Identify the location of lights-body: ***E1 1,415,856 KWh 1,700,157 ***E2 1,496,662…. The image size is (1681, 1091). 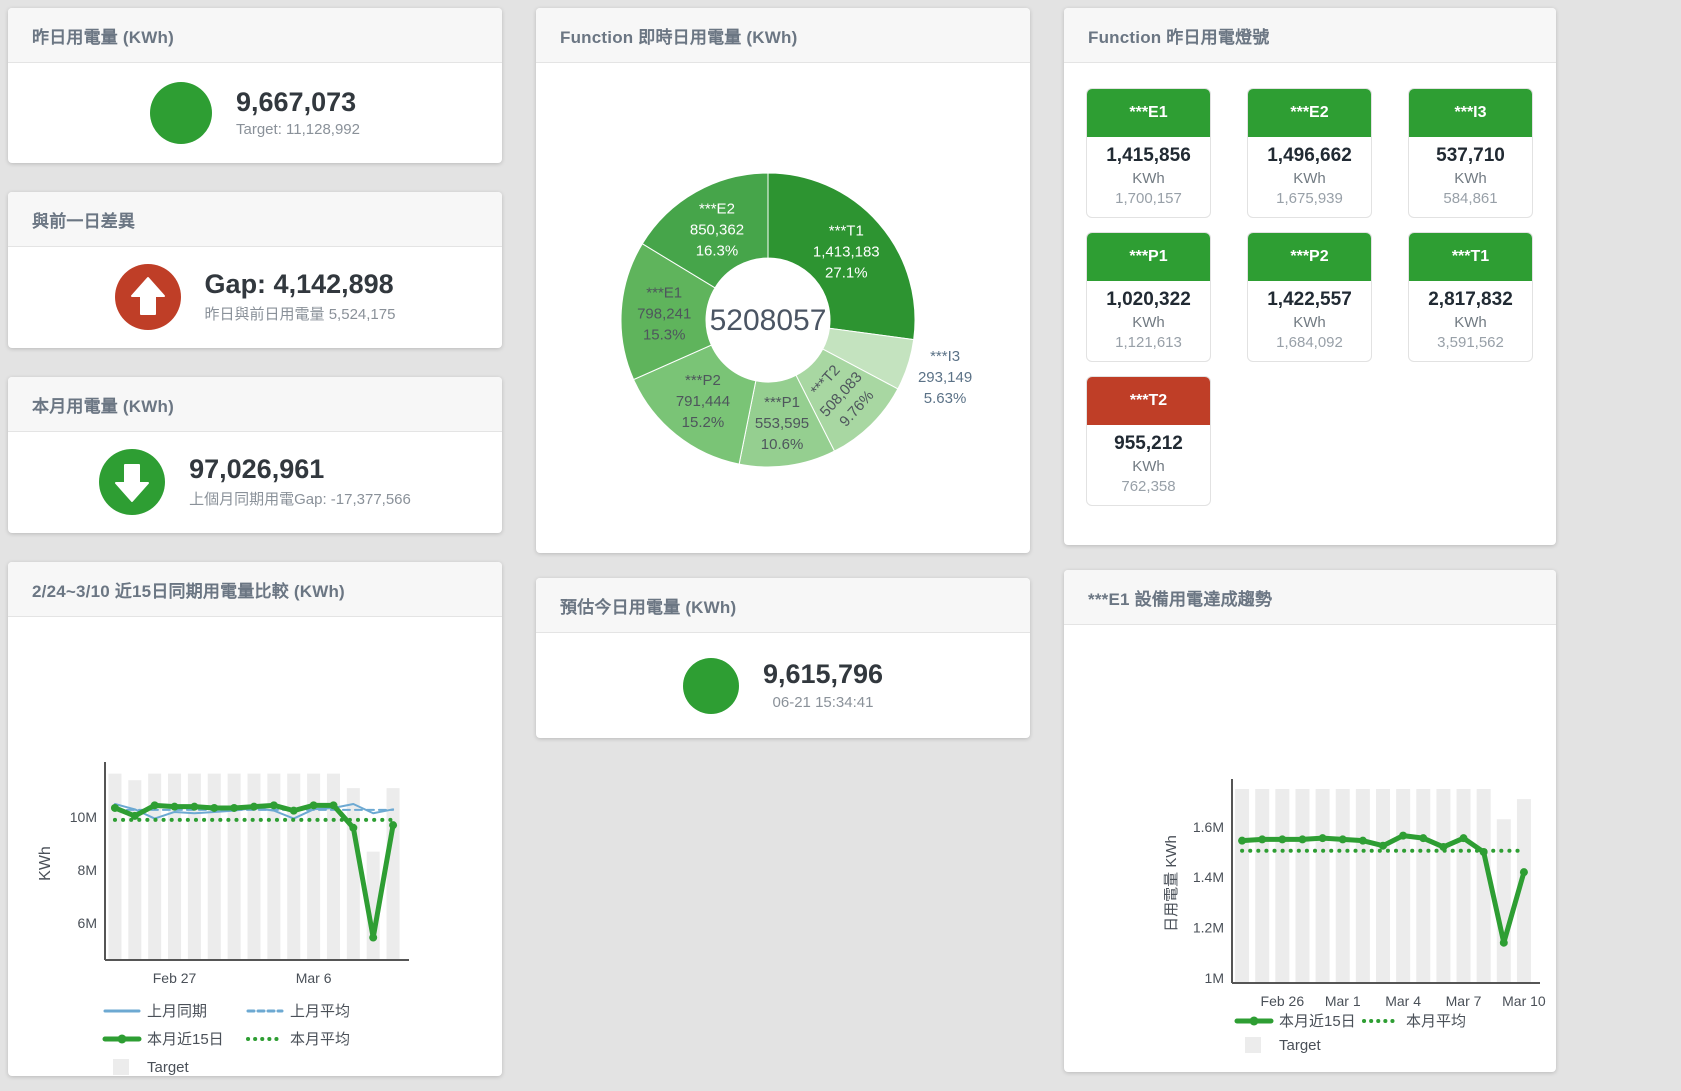
(1310, 284).